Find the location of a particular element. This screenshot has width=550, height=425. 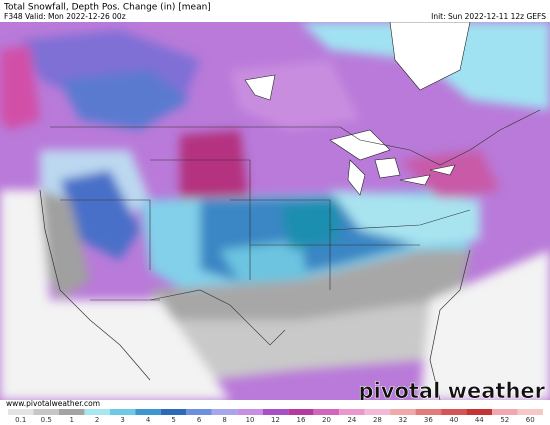

colorbar-label: 24 is located at coordinates (351, 420).